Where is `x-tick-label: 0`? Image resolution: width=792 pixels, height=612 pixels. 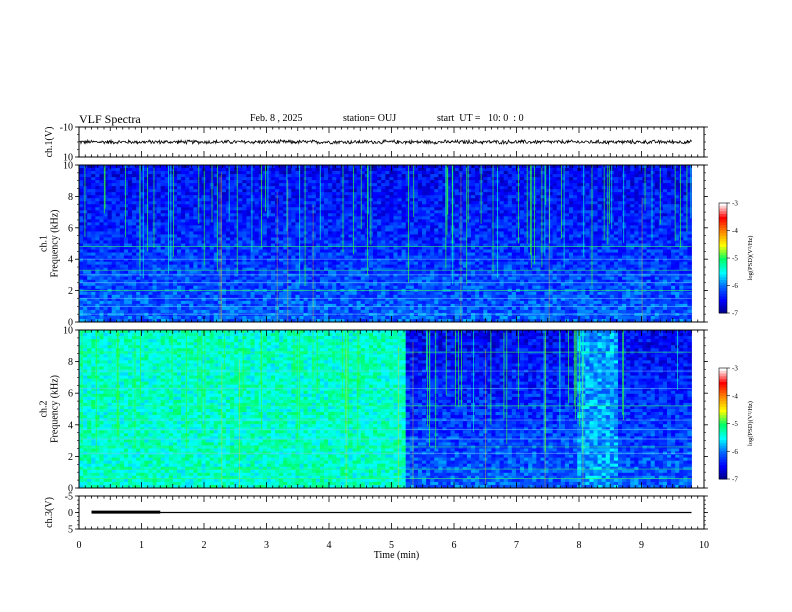
x-tick-label: 0 is located at coordinates (79, 545).